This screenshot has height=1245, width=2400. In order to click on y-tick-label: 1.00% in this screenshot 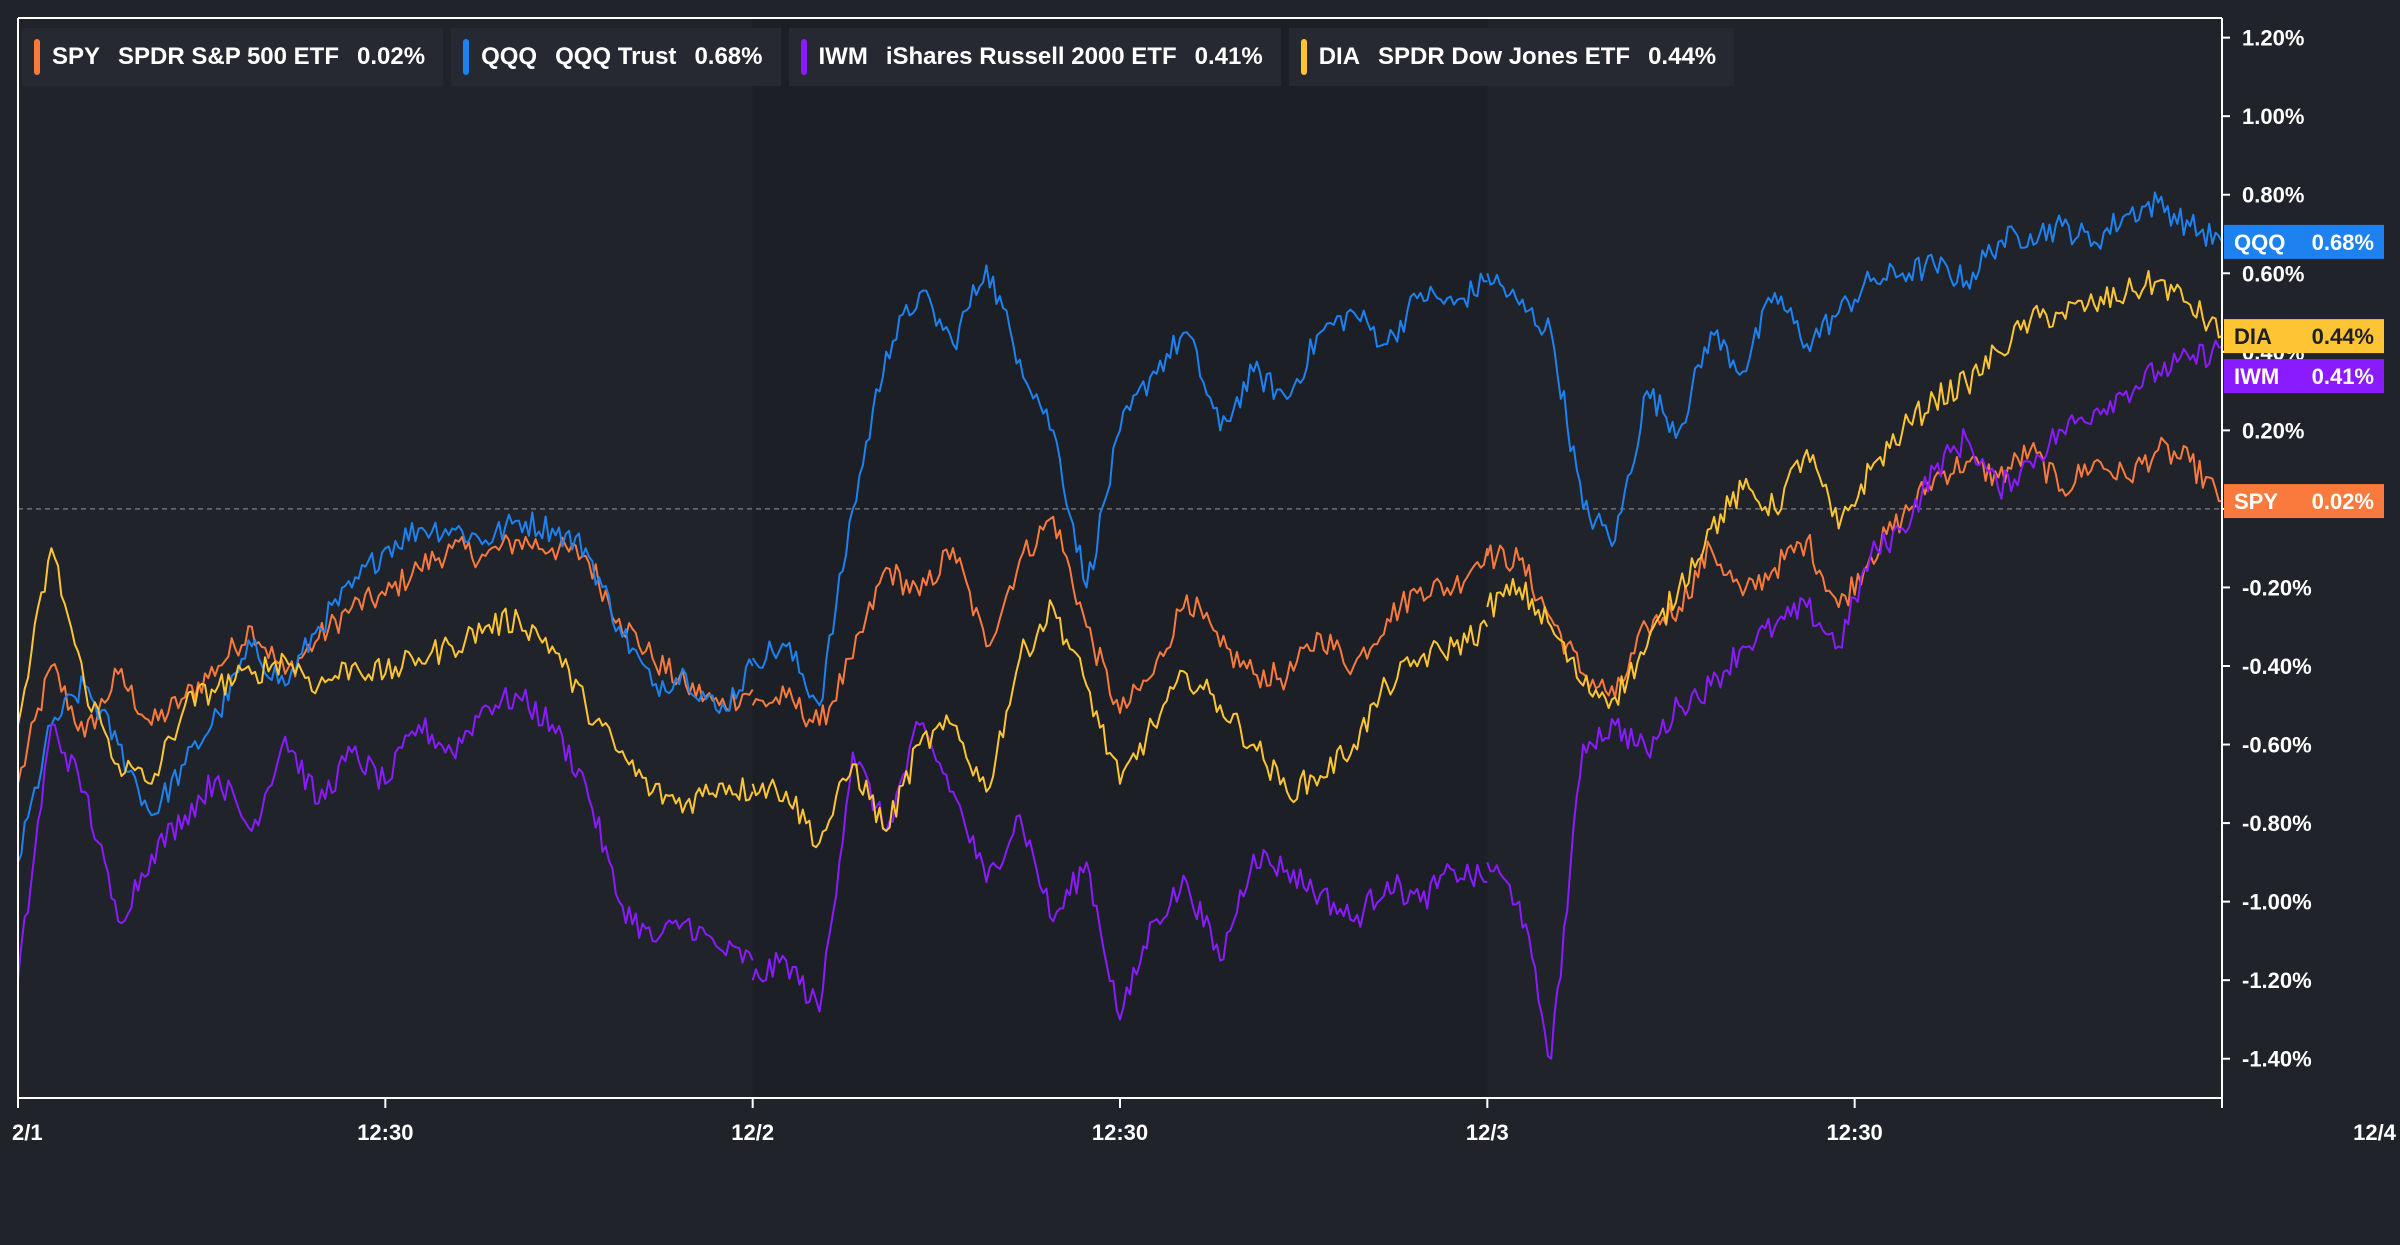, I will do `click(2273, 116)`.